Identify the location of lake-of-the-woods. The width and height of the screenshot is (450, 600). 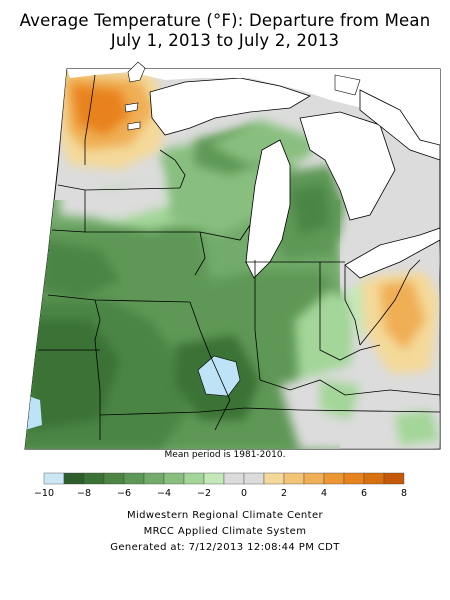
(136, 72).